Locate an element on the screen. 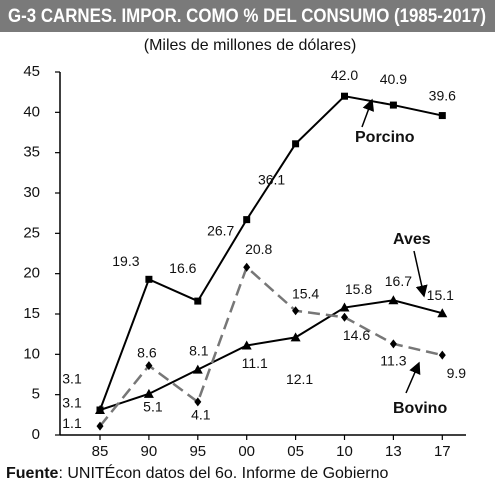 The width and height of the screenshot is (500, 488). y-tick-label: 45 is located at coordinates (31, 71).